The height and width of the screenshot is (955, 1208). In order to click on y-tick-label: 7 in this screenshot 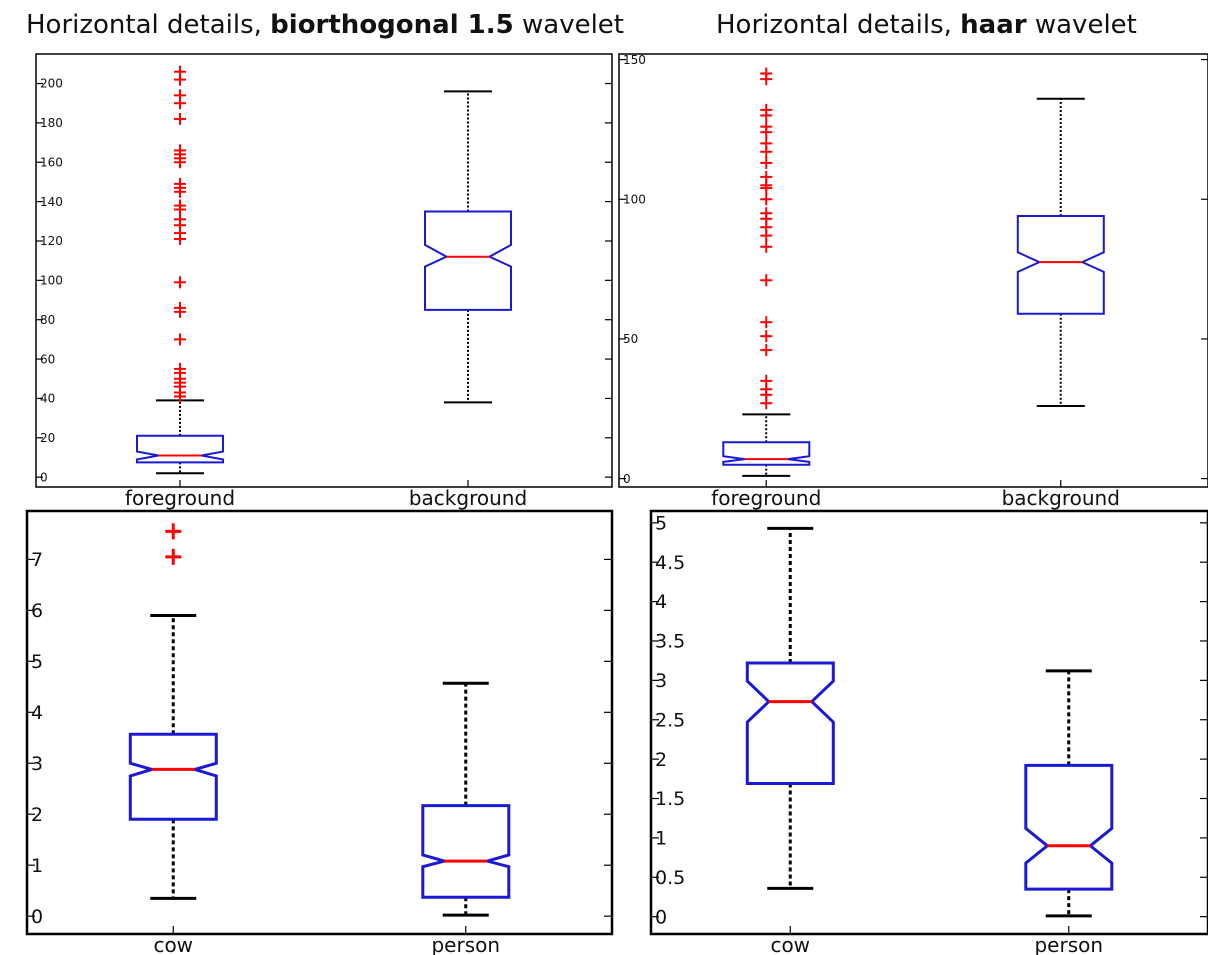, I will do `click(37, 560)`.